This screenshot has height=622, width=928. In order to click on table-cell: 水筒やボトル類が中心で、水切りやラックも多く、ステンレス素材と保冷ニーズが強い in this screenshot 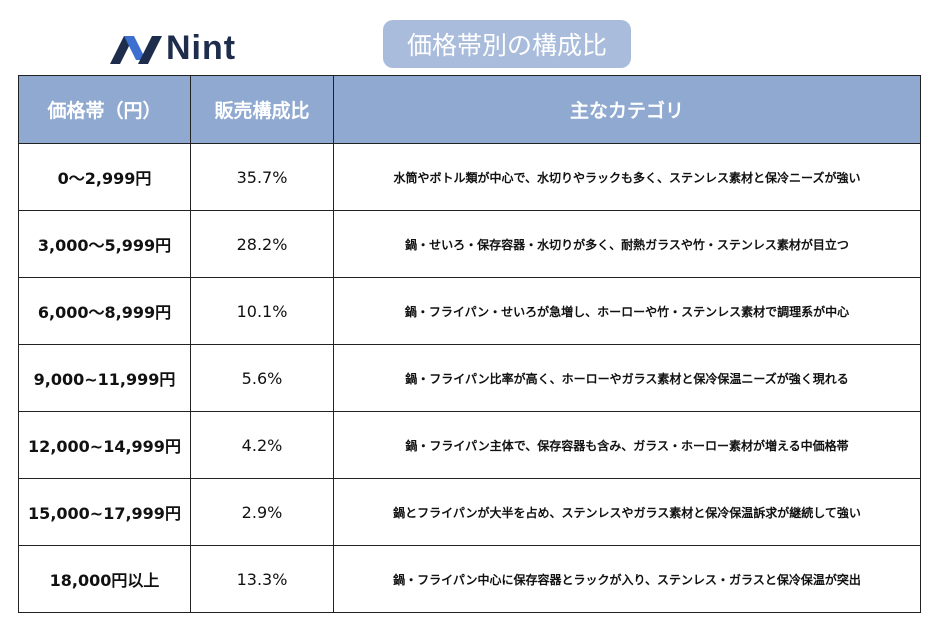, I will do `click(627, 177)`.